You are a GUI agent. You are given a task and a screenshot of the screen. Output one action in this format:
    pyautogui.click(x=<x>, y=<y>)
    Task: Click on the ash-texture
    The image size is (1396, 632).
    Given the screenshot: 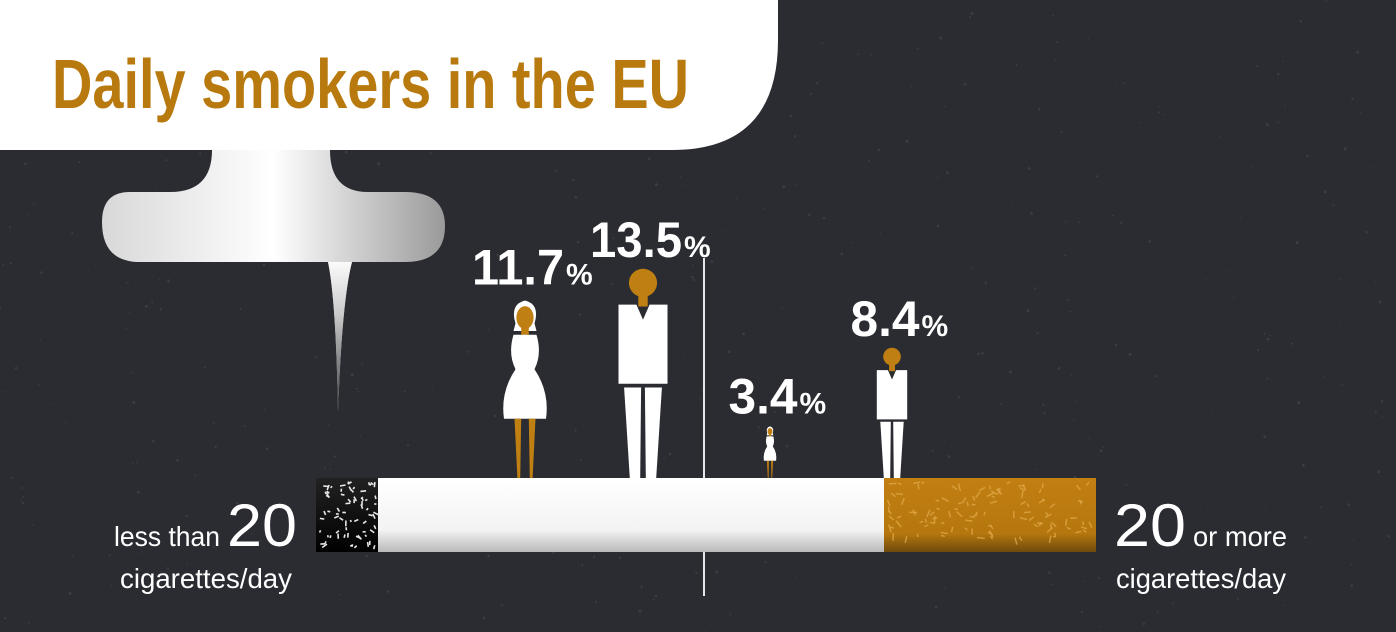 What is the action you would take?
    pyautogui.click(x=349, y=515)
    